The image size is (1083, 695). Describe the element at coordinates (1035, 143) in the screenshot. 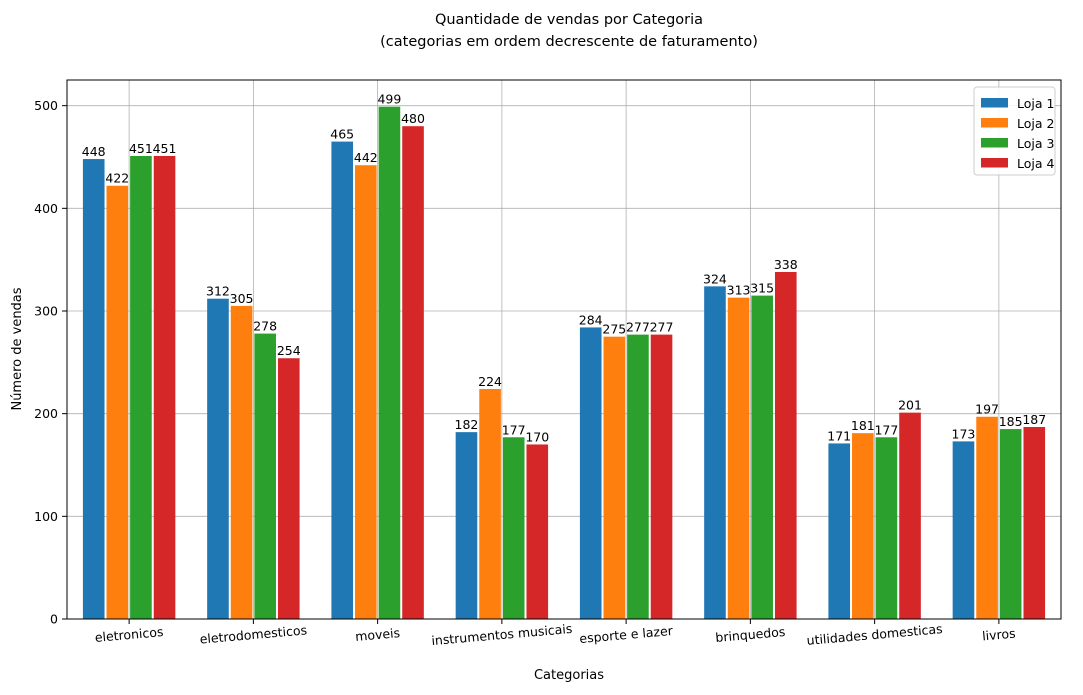

I see `legend-label: Loja 3` at that location.